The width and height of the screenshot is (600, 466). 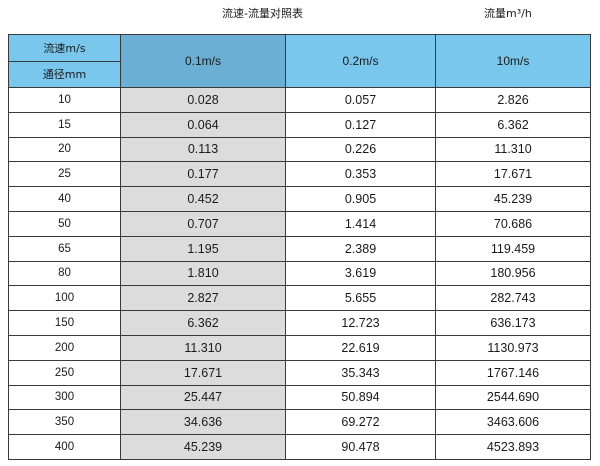 I want to click on cell-nominal-diameter: 65, so click(x=64, y=248).